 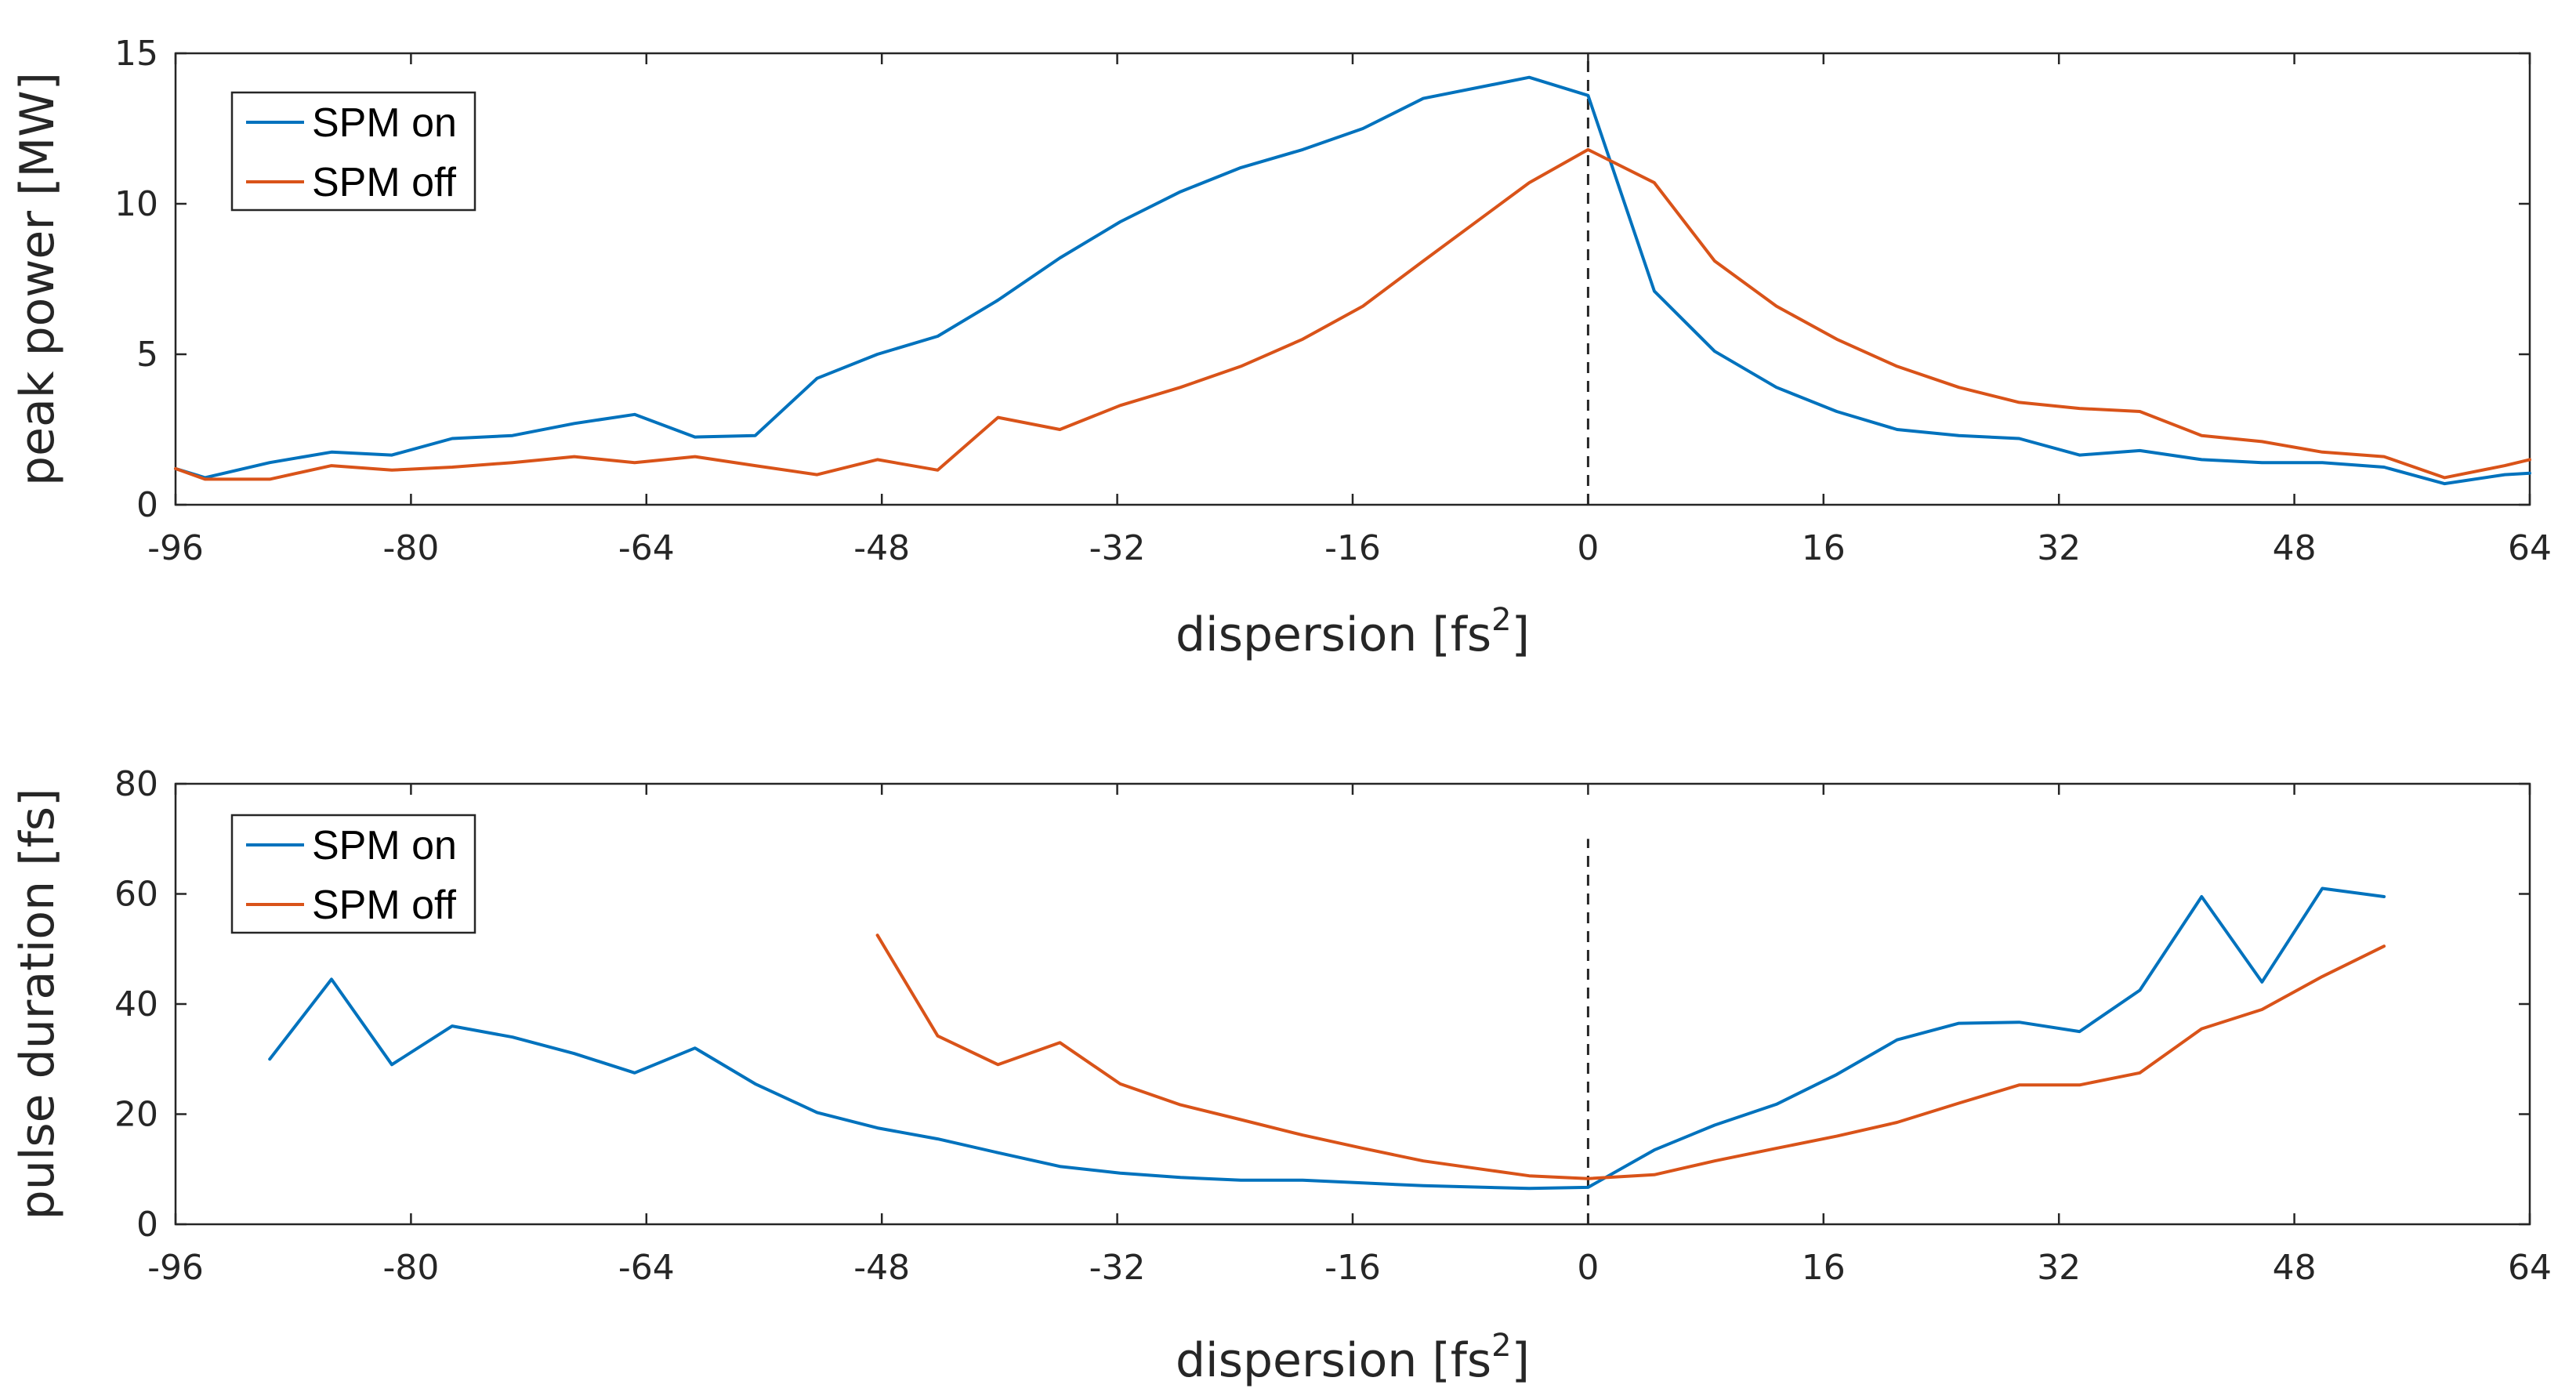 What do you see at coordinates (136, 895) in the screenshot?
I see `y-tick-label: 60` at bounding box center [136, 895].